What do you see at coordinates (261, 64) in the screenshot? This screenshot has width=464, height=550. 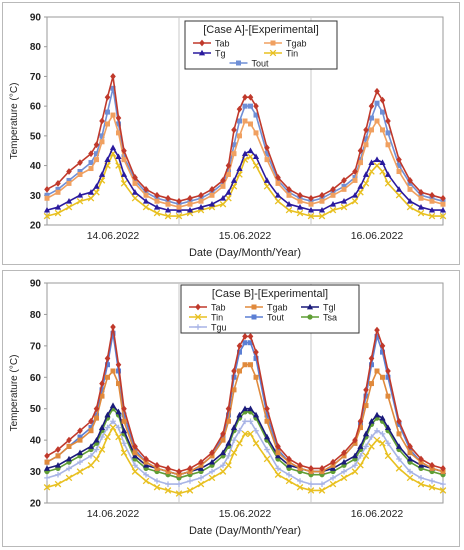 I see `legend-label: Tout` at bounding box center [261, 64].